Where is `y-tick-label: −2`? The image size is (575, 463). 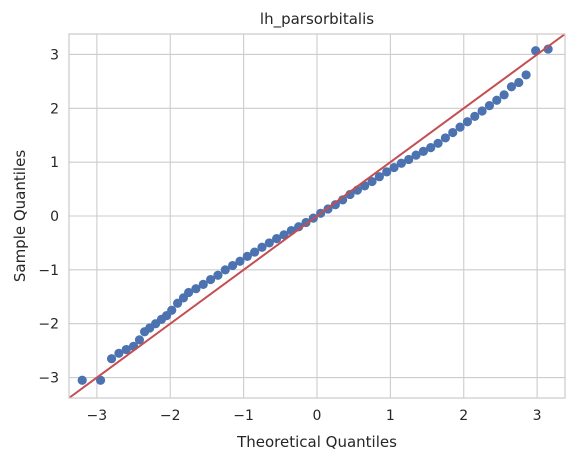 y-tick-label: −2 is located at coordinates (48, 325).